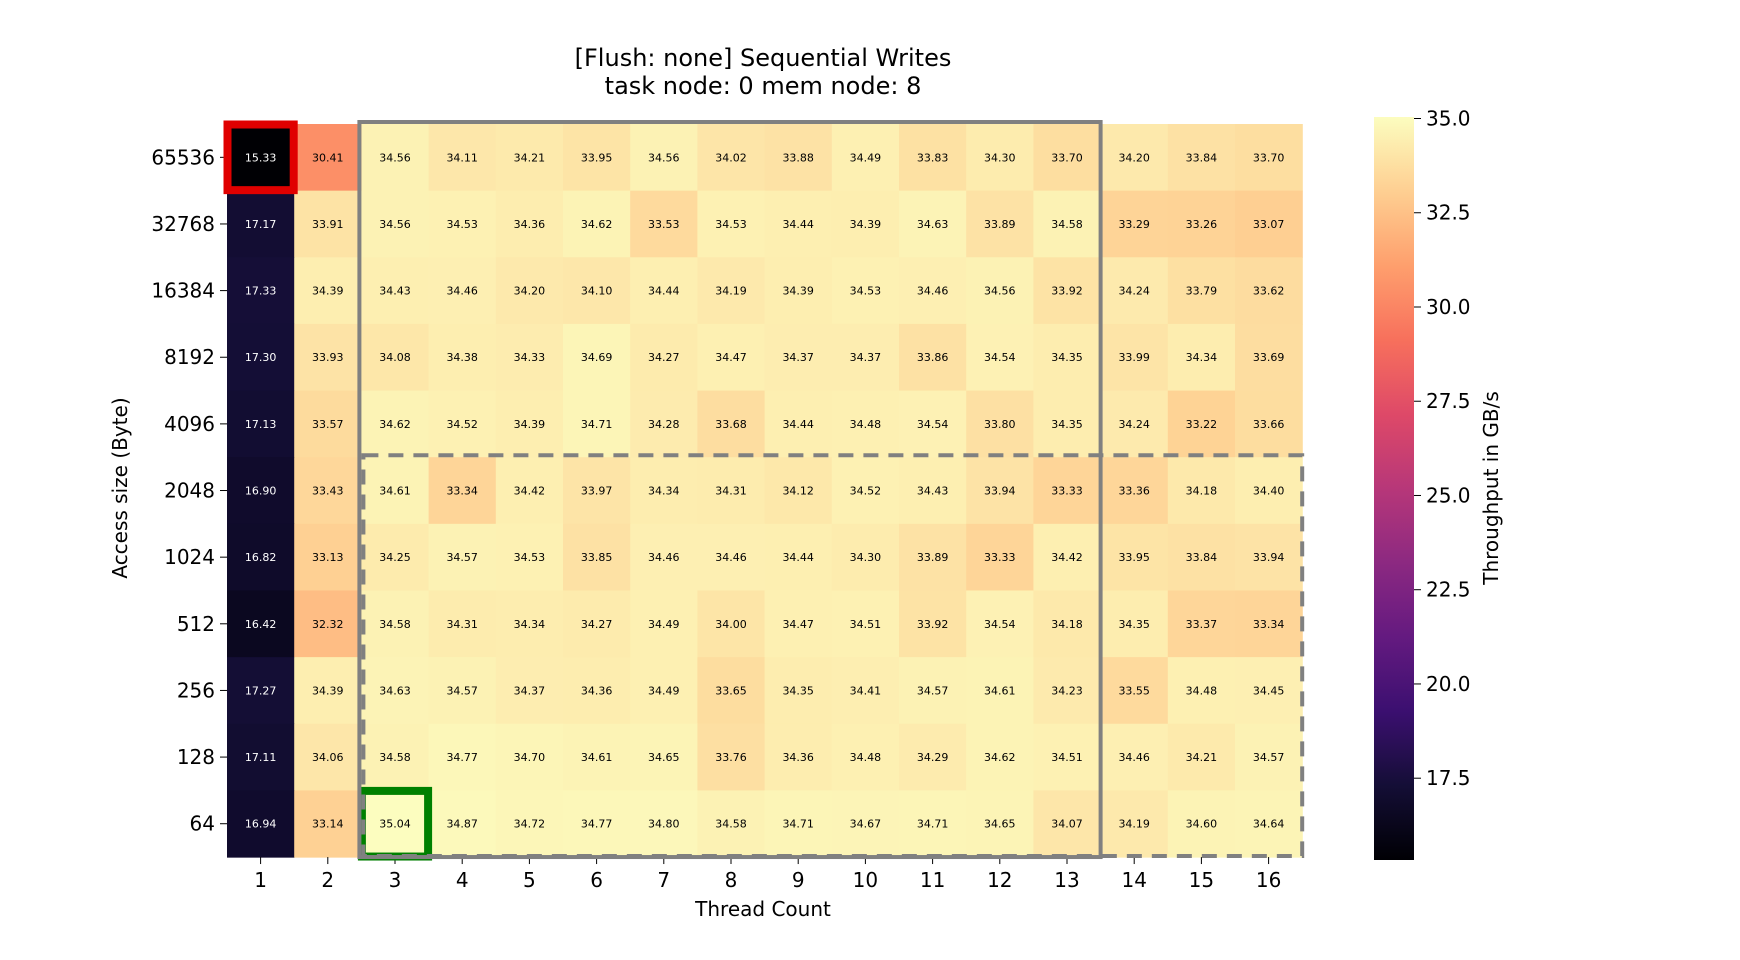  I want to click on cell-value-label: 34.19, so click(731, 291).